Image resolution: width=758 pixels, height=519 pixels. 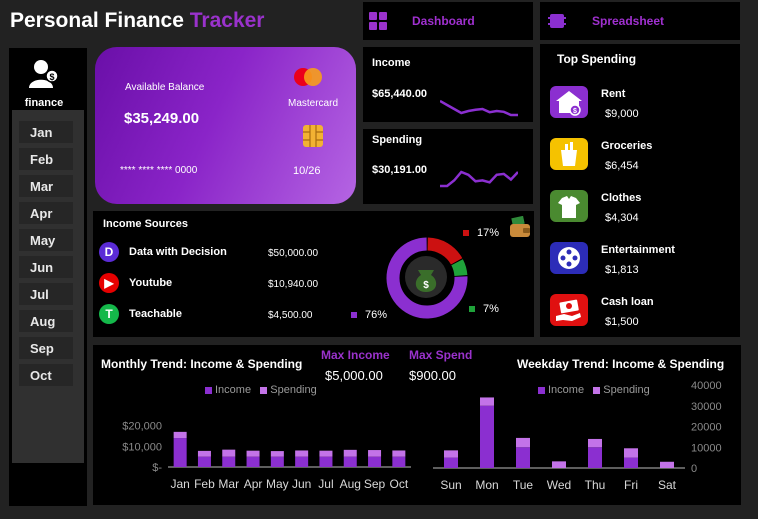 I want to click on spending-label: Spending, so click(x=397, y=140).